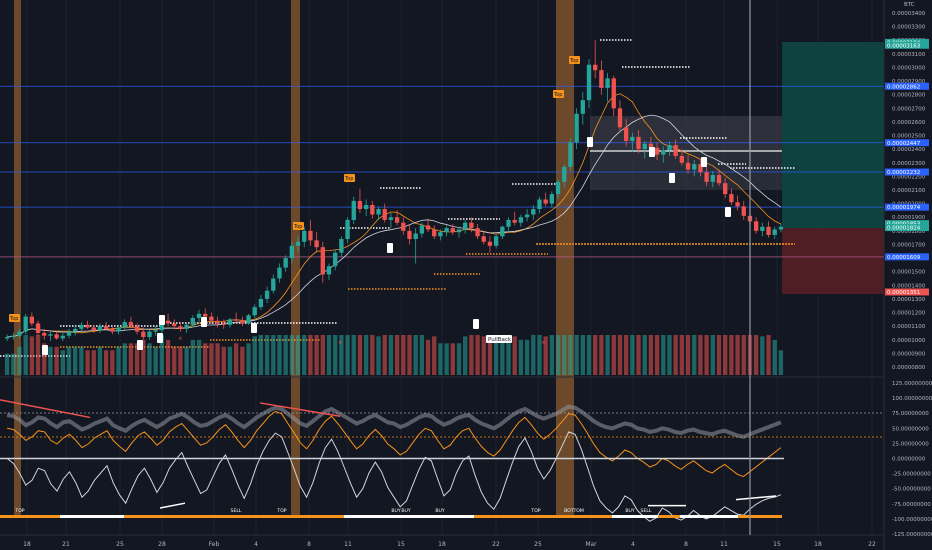 The image size is (932, 550). I want to click on price-tick-label: 0.00003400, so click(909, 14).